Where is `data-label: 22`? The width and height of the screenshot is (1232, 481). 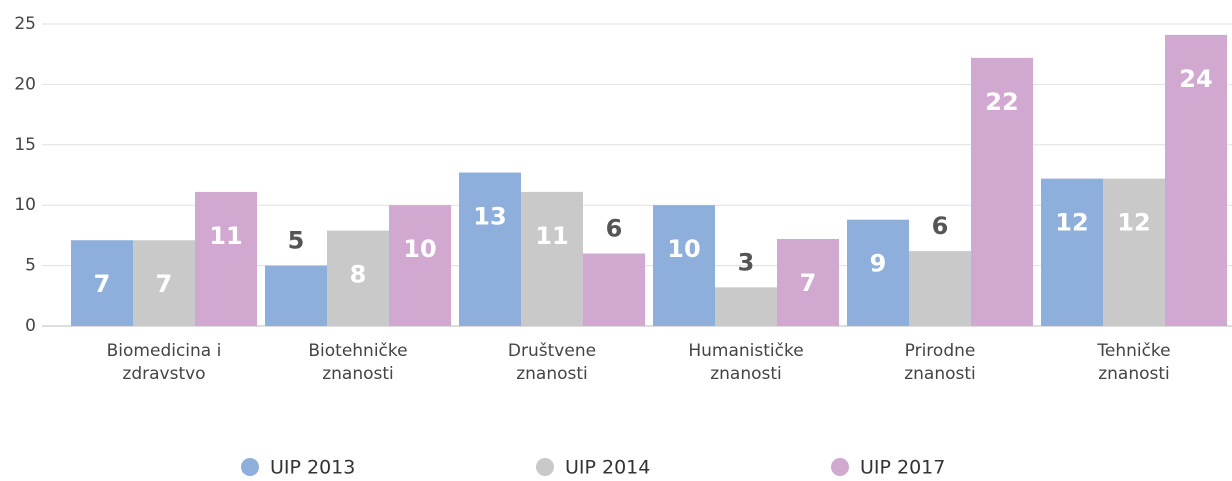 data-label: 22 is located at coordinates (1001, 102).